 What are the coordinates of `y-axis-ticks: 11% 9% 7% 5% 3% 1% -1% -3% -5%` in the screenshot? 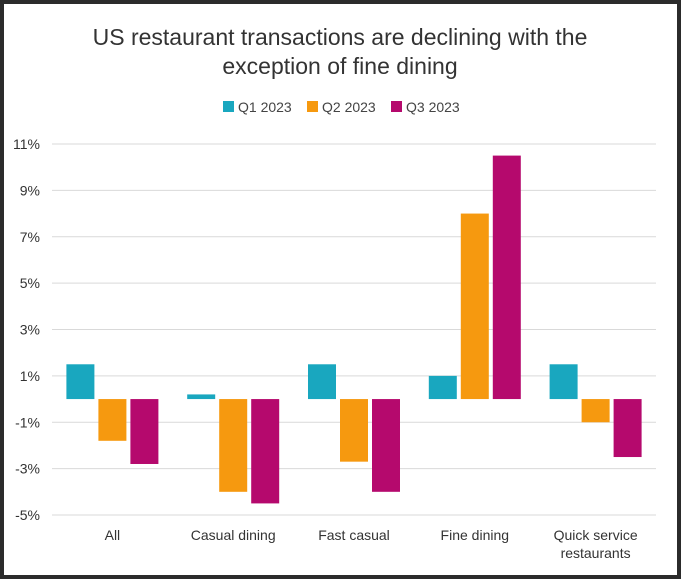 It's located at (26, 329).